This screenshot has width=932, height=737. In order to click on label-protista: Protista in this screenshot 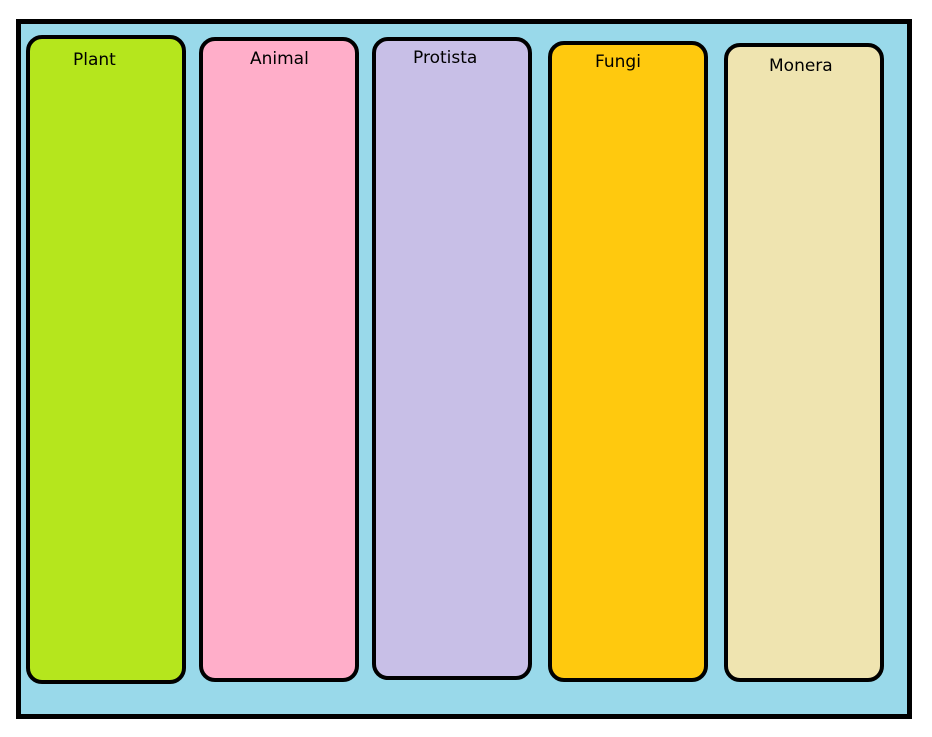, I will do `click(445, 58)`.